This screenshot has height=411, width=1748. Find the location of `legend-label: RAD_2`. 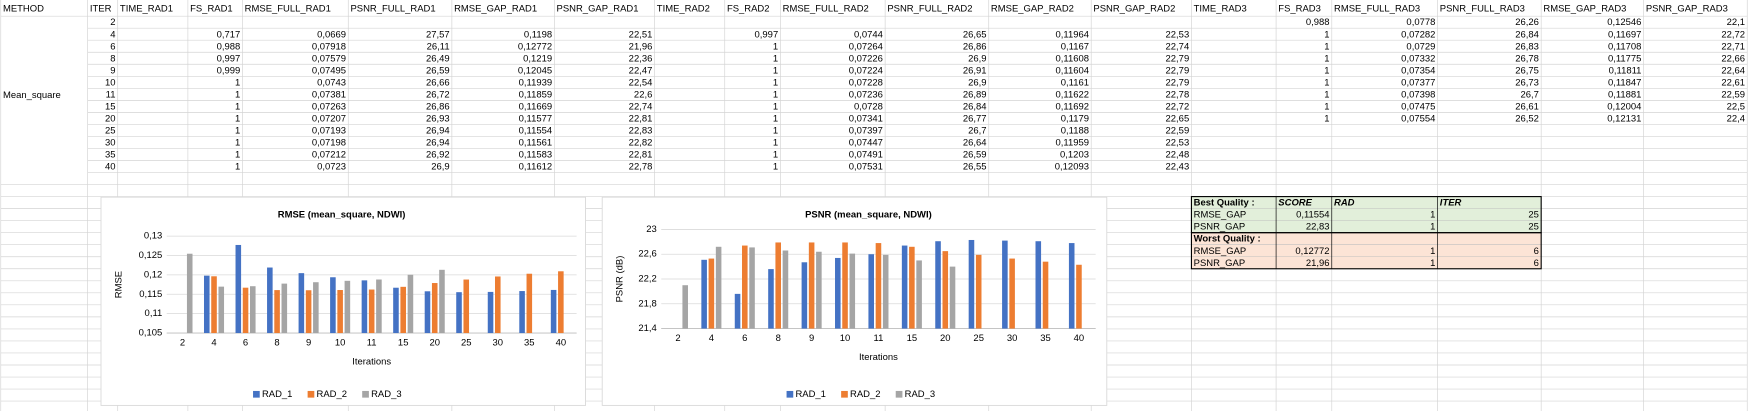

legend-label: RAD_2 is located at coordinates (865, 394).